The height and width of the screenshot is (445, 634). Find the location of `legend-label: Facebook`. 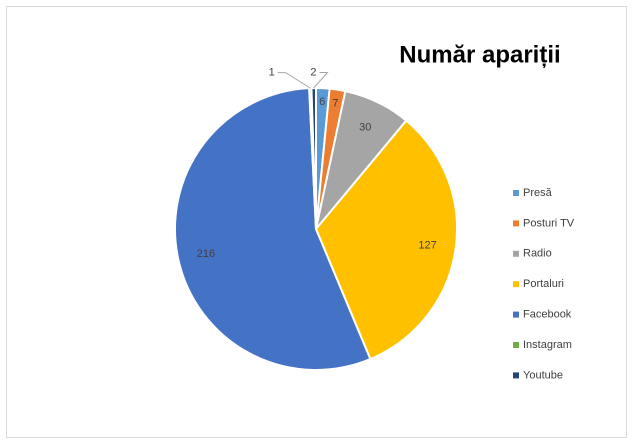

legend-label: Facebook is located at coordinates (547, 315).